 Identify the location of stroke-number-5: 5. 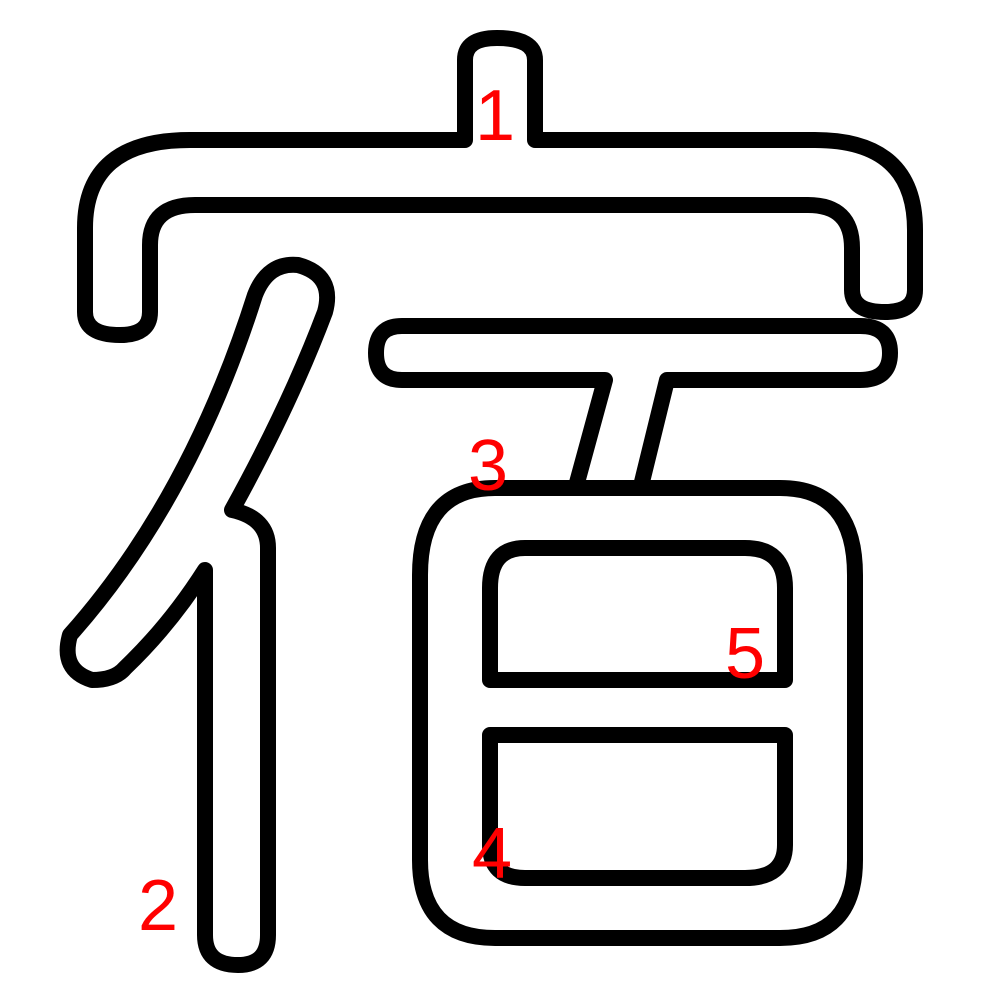
(745, 654).